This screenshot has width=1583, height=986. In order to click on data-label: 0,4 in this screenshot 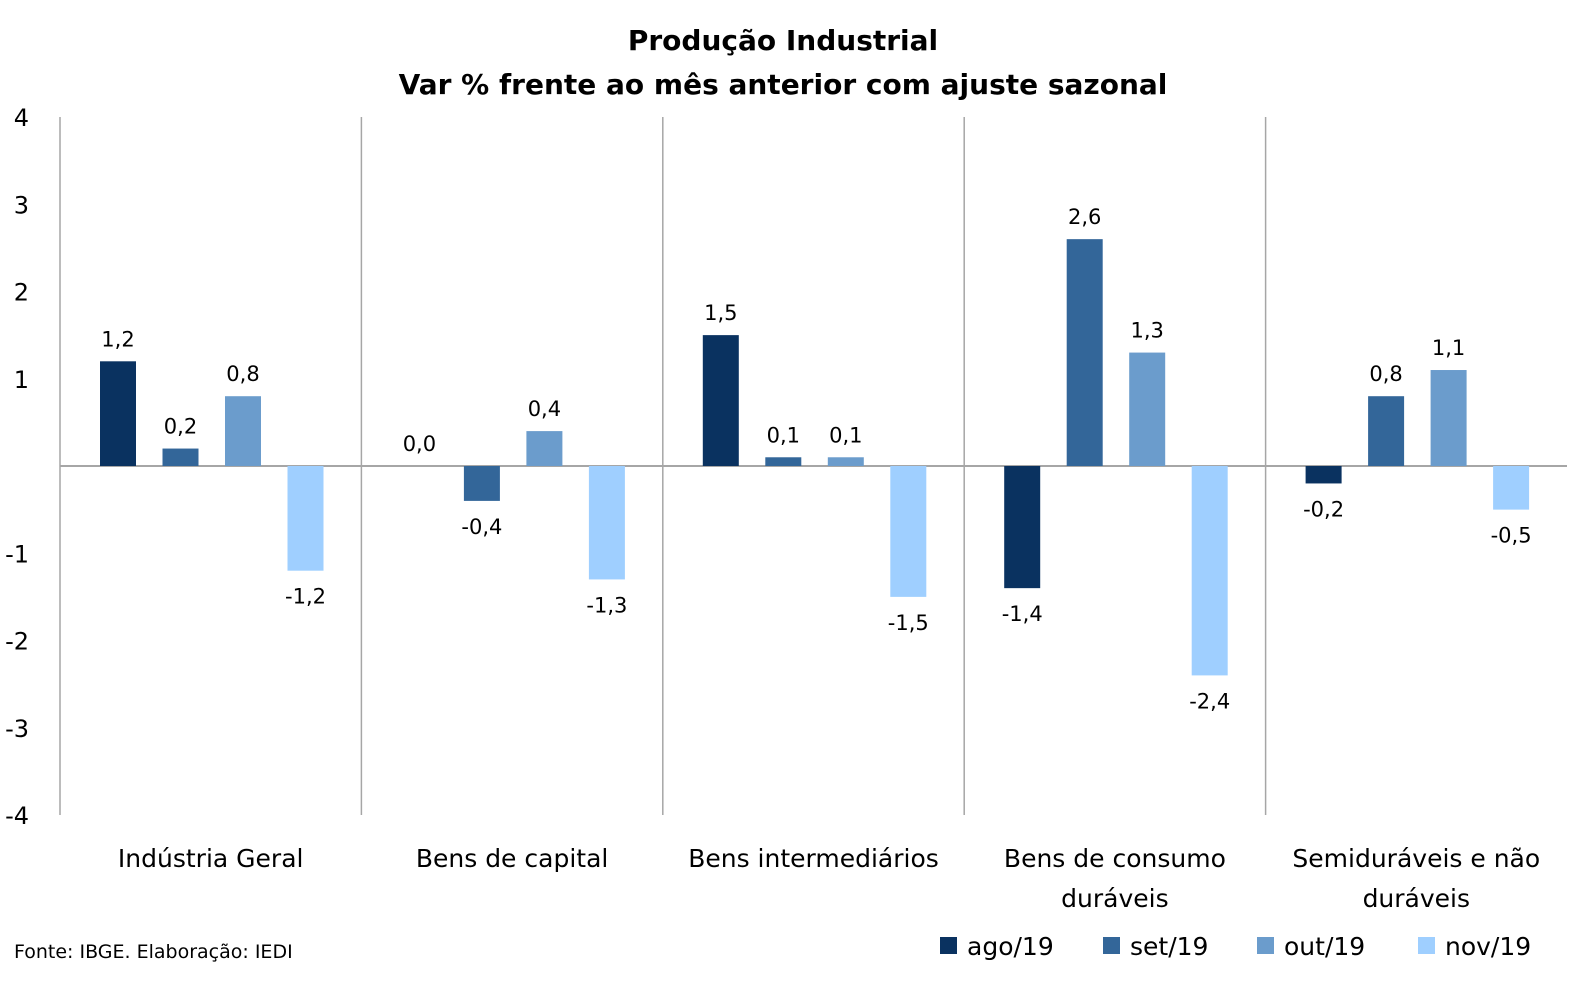, I will do `click(544, 409)`.